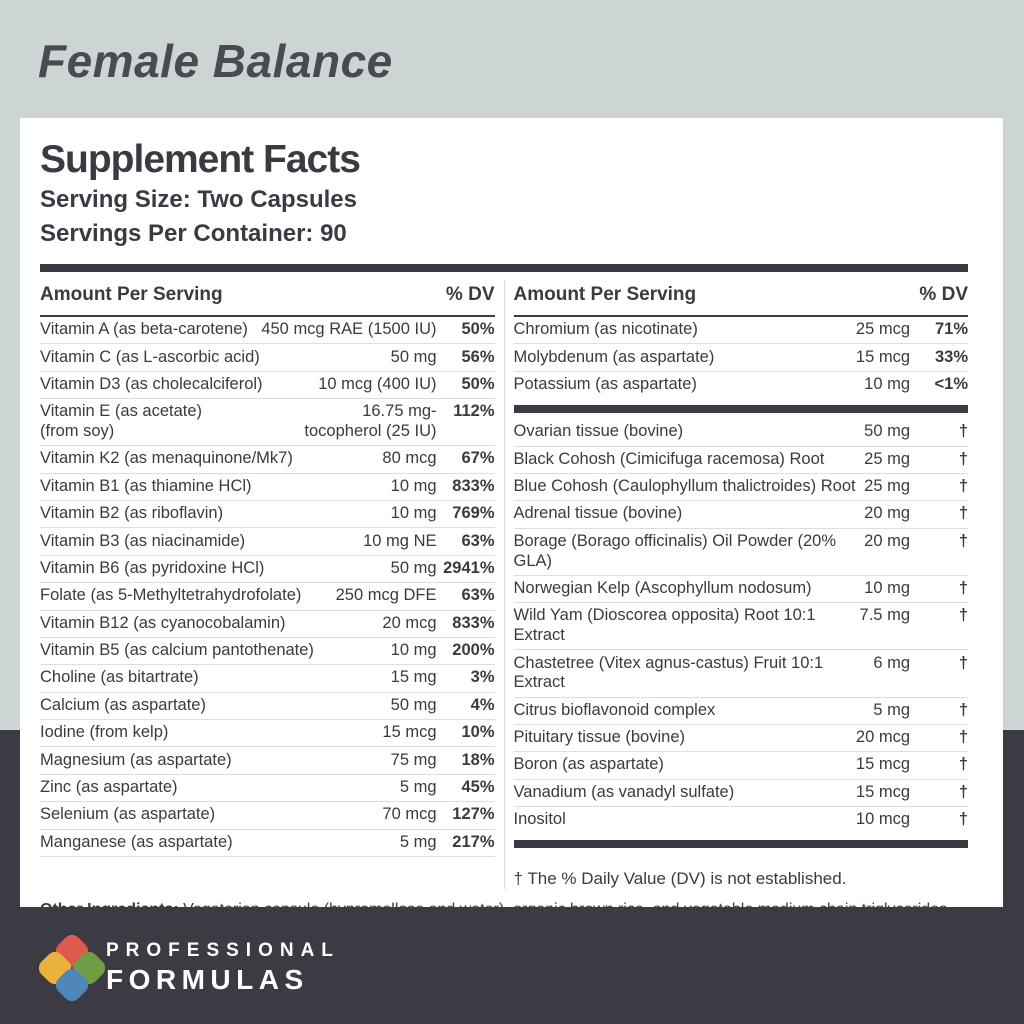 Image resolution: width=1024 pixels, height=1024 pixels. I want to click on table-row: Manganese (as aspartate) 5 mg 217%, so click(267, 843).